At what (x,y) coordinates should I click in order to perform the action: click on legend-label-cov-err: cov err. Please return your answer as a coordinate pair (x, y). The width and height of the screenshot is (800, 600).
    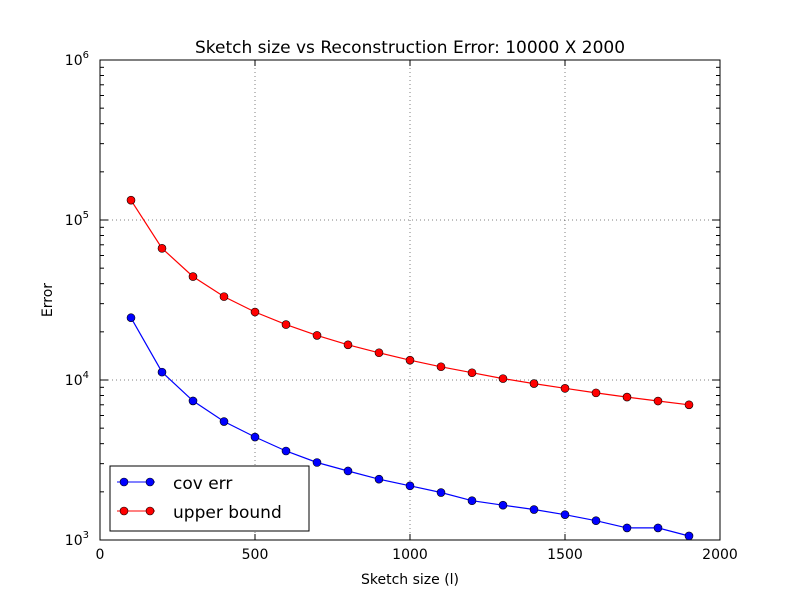
    Looking at the image, I should click on (202, 484).